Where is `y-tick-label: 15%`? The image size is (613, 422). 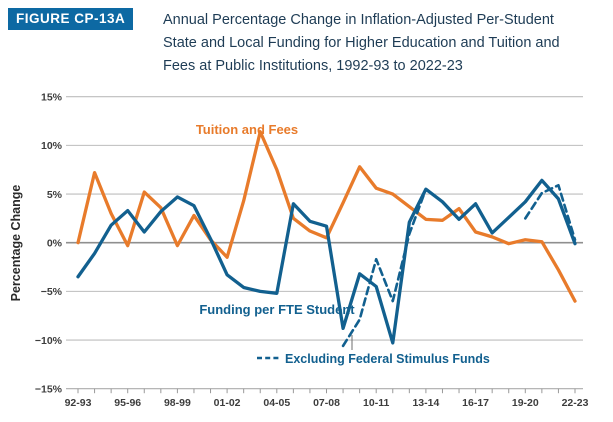
y-tick-label: 15% is located at coordinates (52, 98).